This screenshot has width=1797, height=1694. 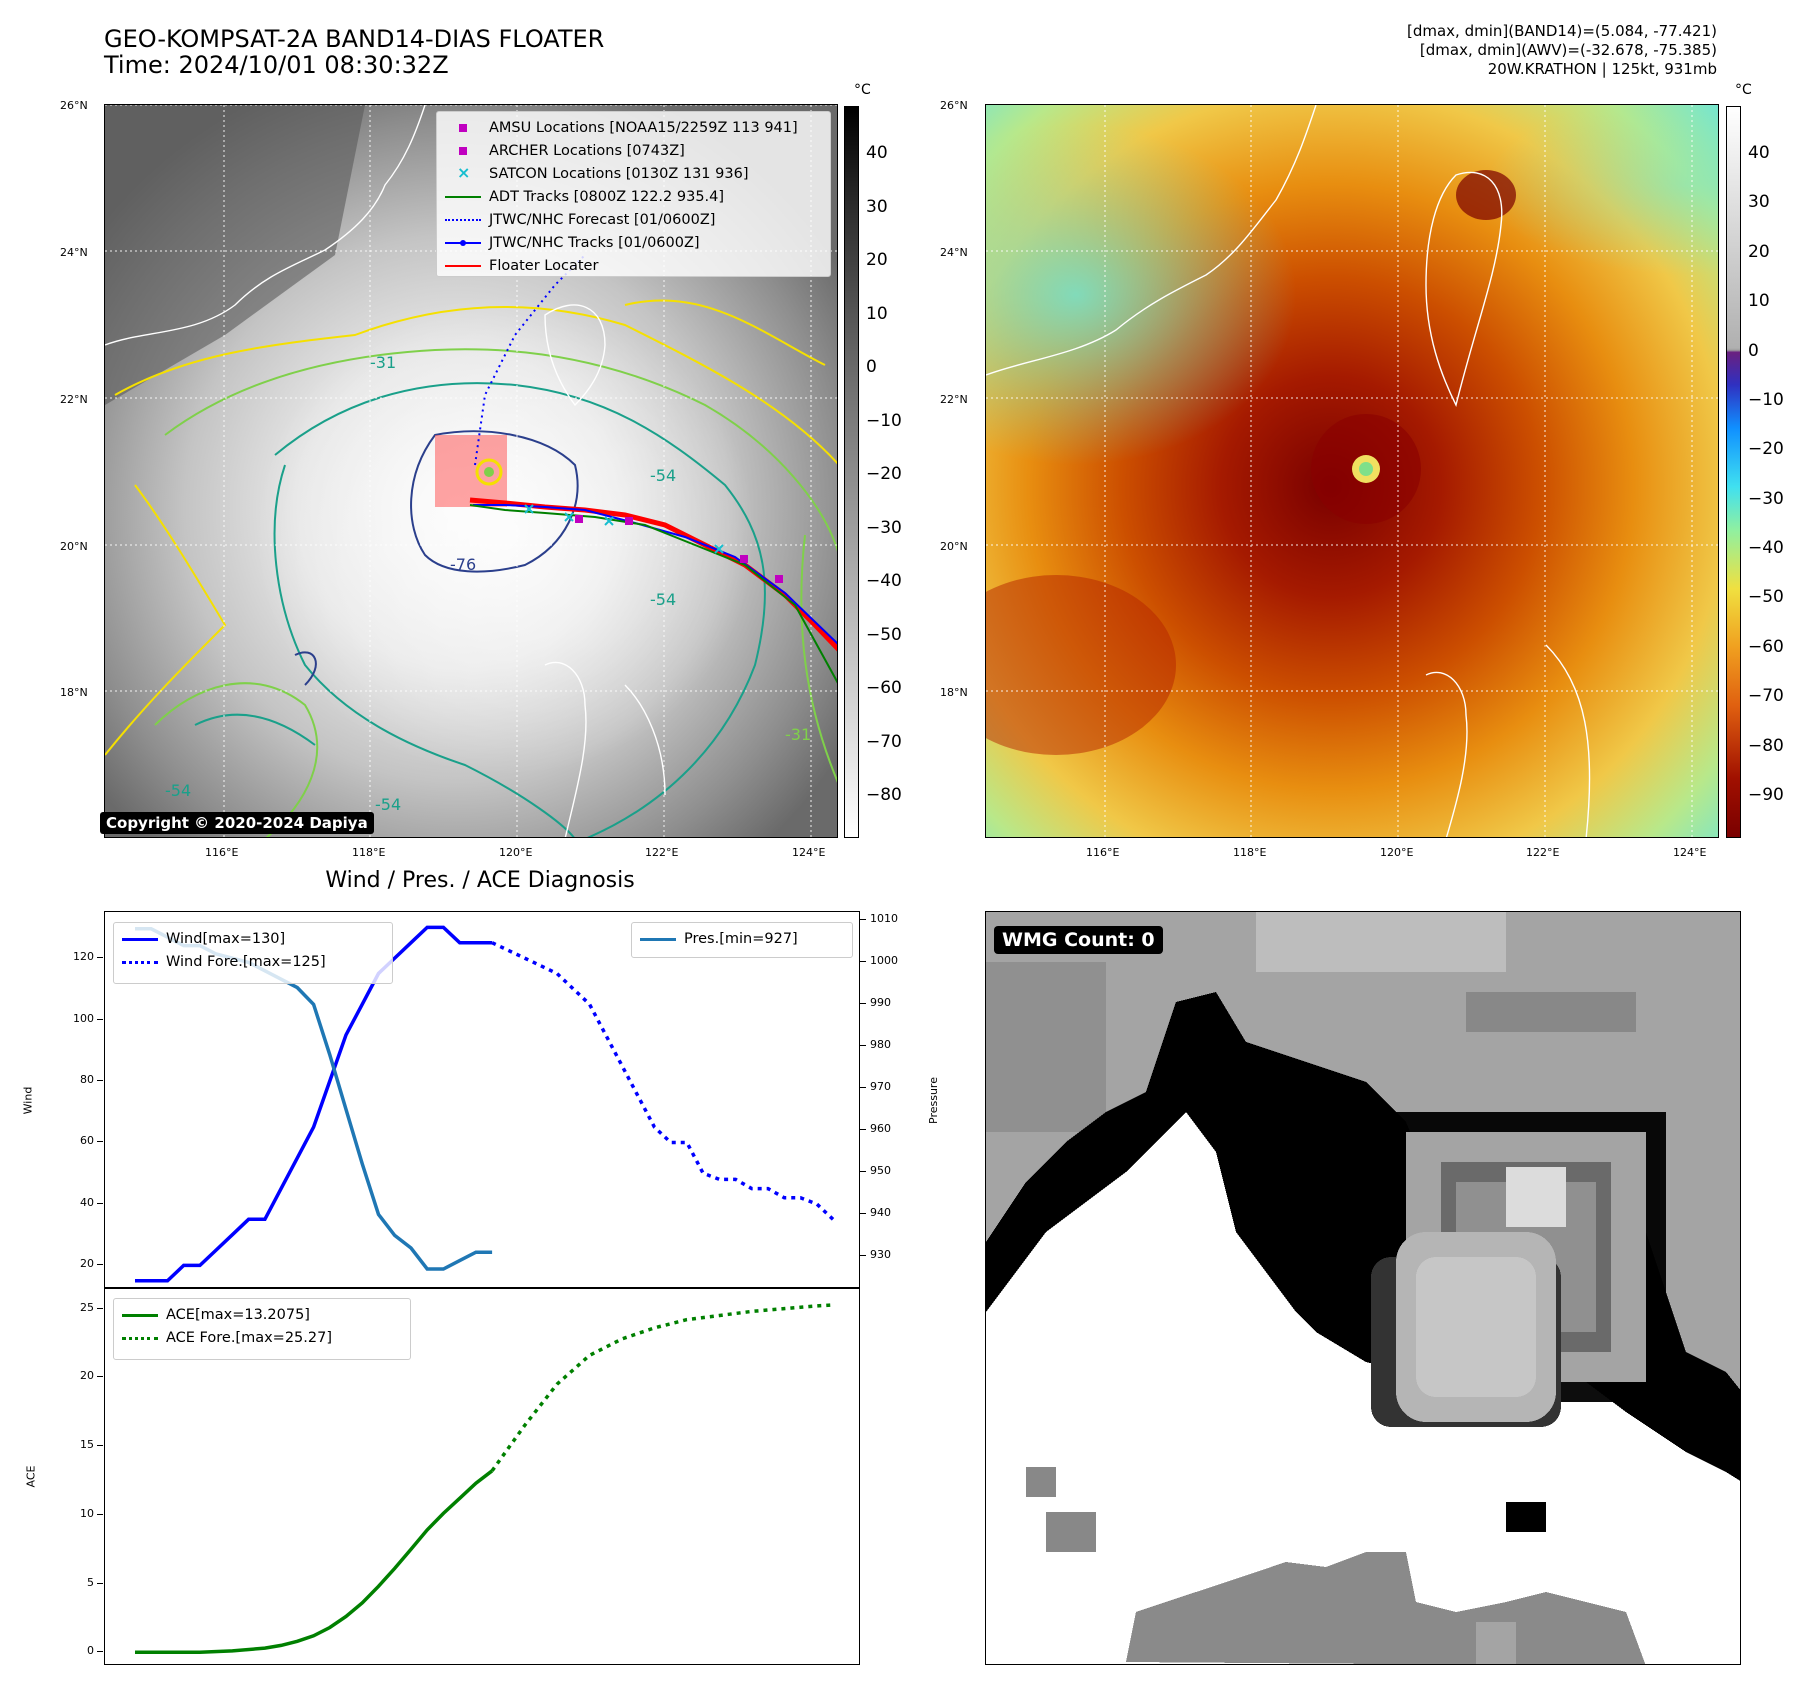 I want to click on legend-entry: AMSU Locations [NOAA15/2259Z 113 941], so click(x=633, y=127).